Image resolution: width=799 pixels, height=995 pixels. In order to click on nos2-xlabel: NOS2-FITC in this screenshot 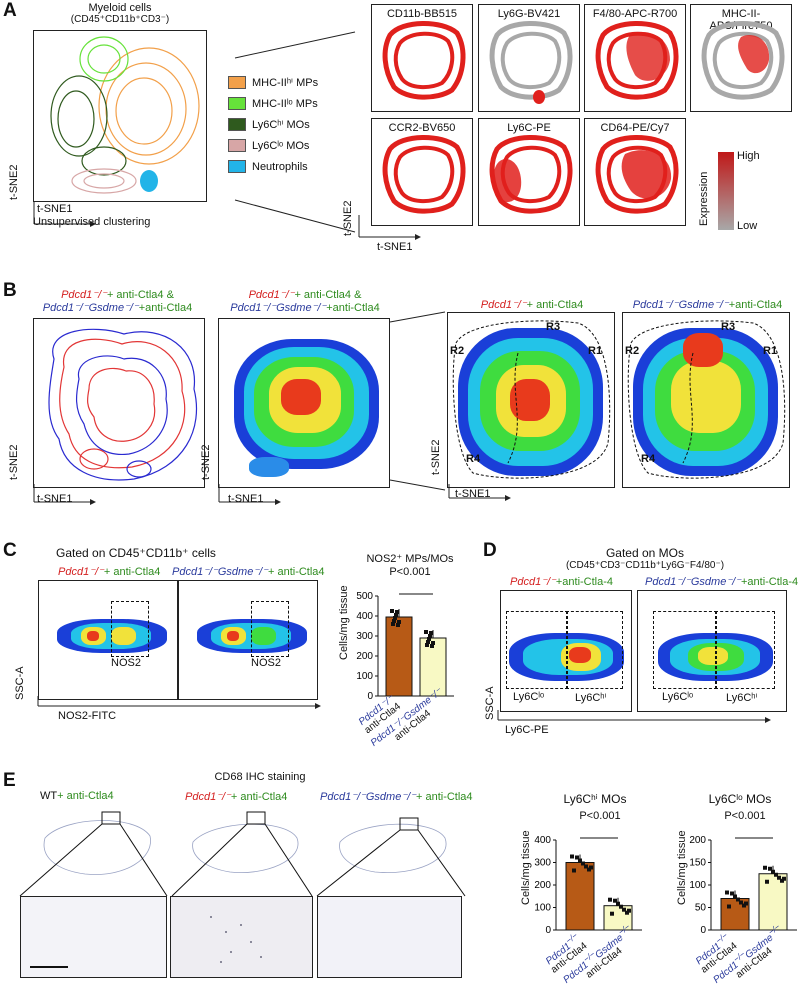, I will do `click(87, 716)`.